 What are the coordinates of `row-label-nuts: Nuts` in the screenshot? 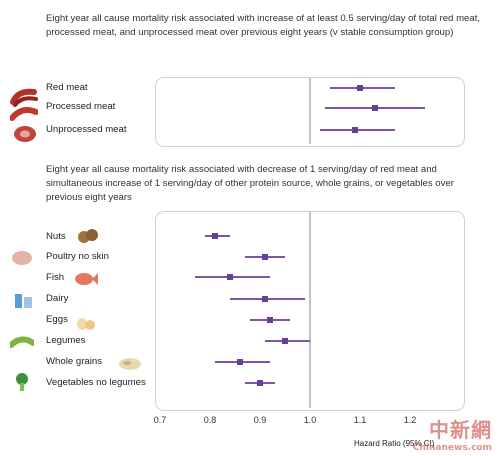 It's located at (56, 236).